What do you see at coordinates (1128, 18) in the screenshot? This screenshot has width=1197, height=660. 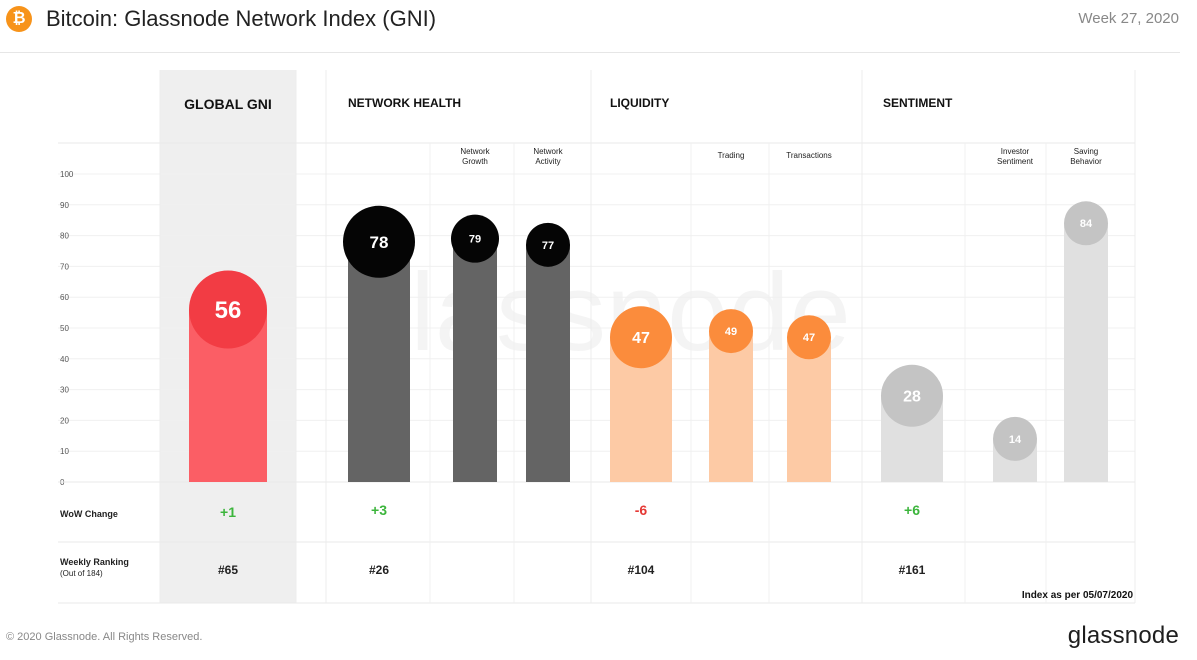 I see `week-label: Week 27, 2020` at bounding box center [1128, 18].